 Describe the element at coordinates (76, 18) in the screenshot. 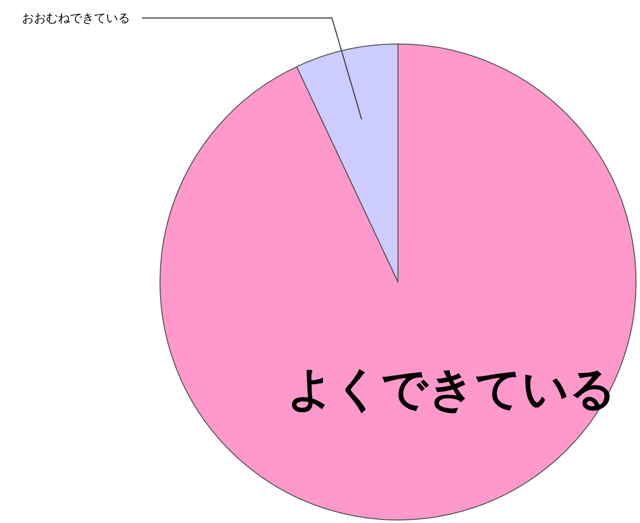

I see `slice-label: おおむねできている` at that location.